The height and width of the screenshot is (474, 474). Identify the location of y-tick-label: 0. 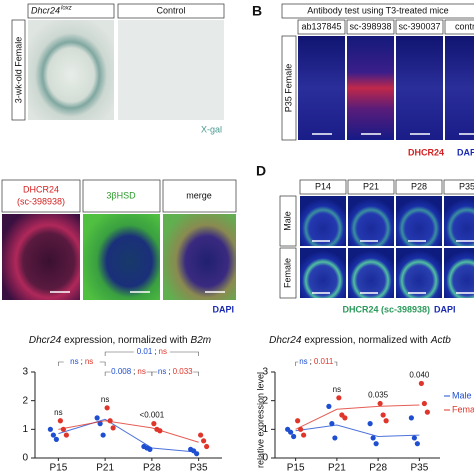
(25, 458).